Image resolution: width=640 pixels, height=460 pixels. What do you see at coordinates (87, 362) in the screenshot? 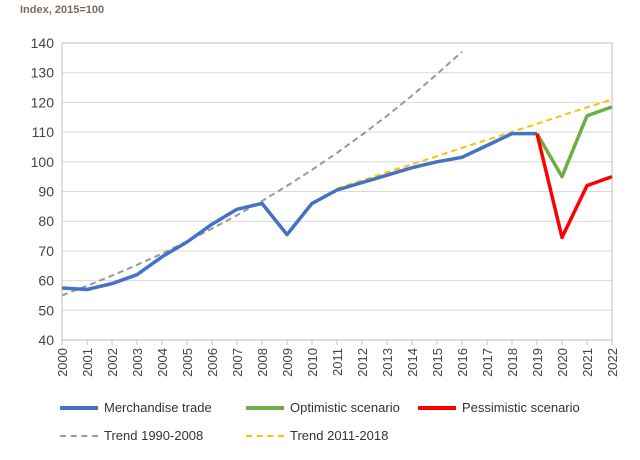
I see `x-tick-label: 2001` at bounding box center [87, 362].